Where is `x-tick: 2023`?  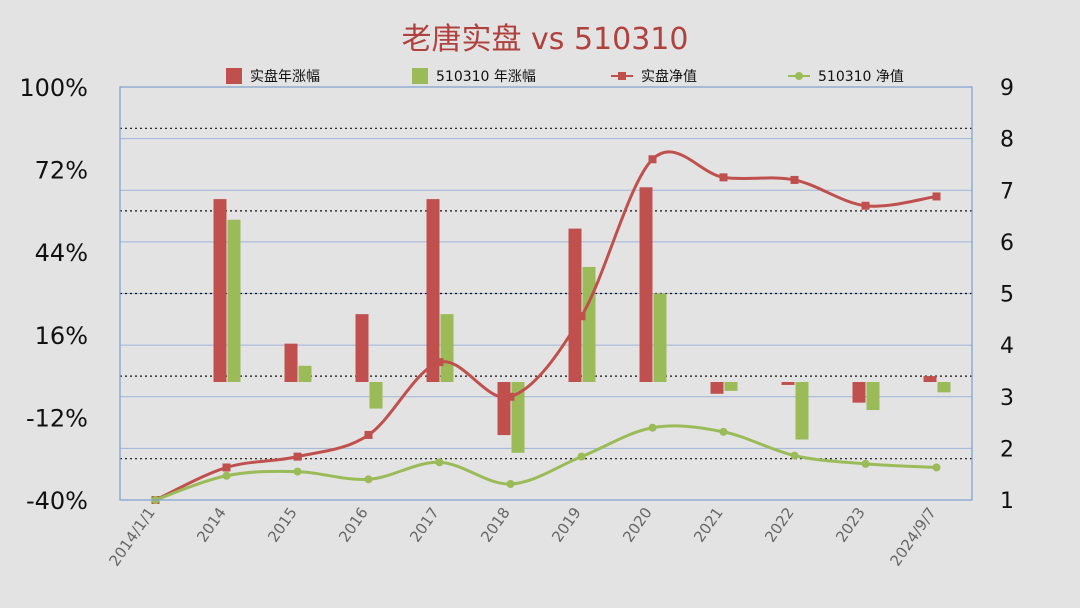
x-tick: 2023 is located at coordinates (850, 525).